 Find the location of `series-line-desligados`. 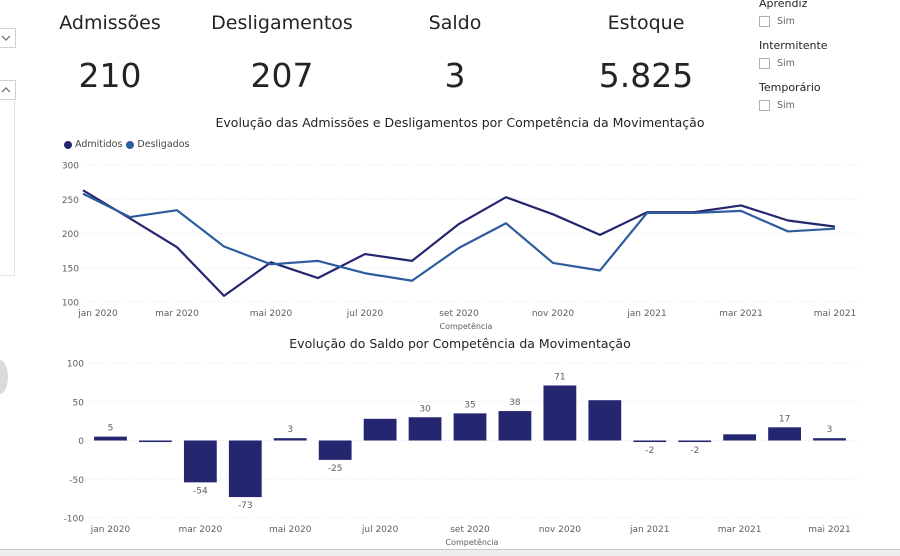

series-line-desligados is located at coordinates (459, 237).